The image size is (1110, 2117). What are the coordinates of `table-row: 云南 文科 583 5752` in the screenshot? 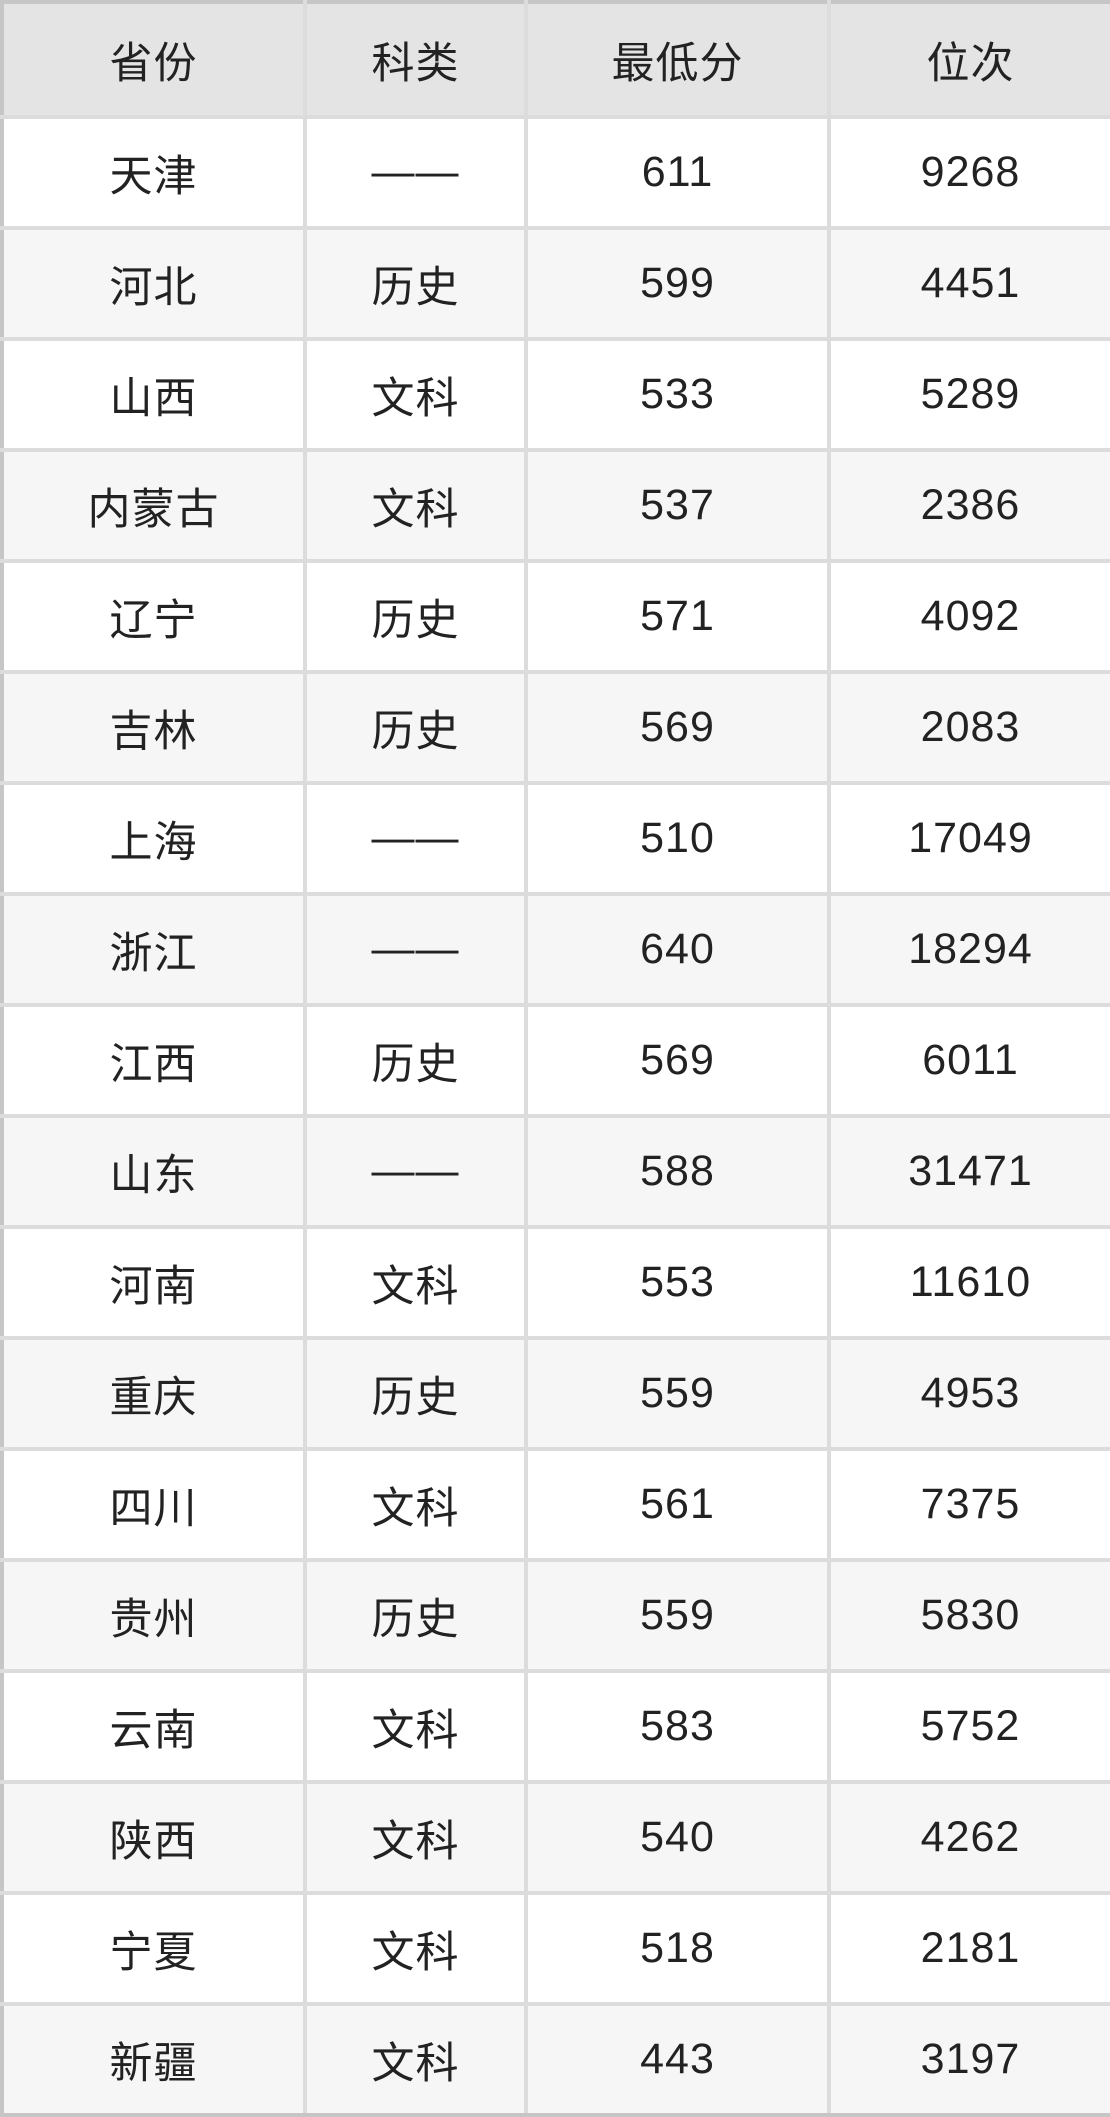 It's located at (555, 1726).